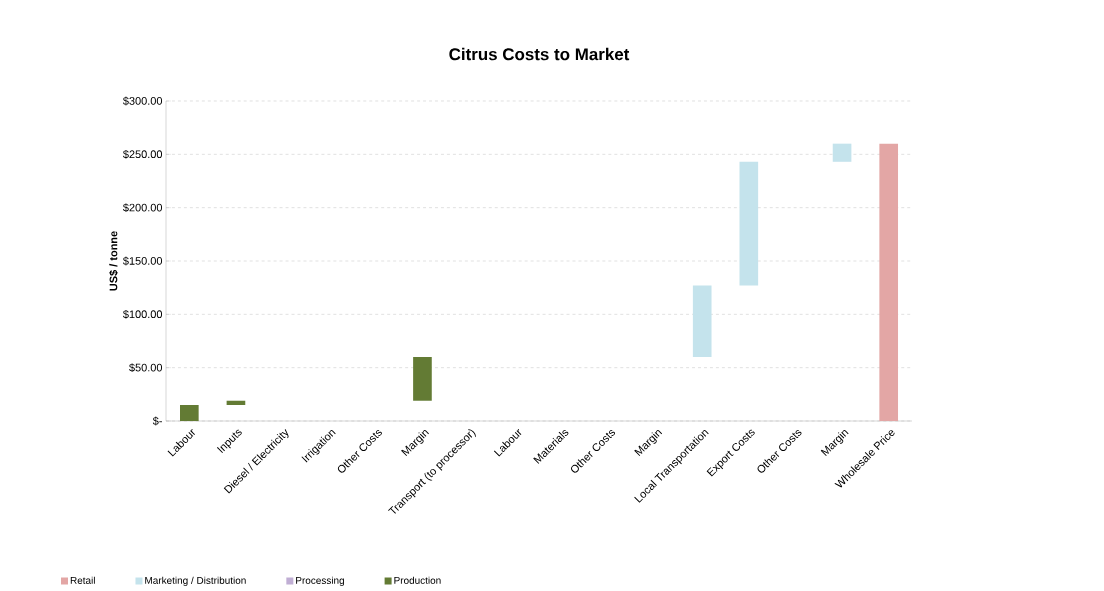 This screenshot has width=1104, height=591. What do you see at coordinates (142, 154) in the screenshot?
I see `y-tick-label: $250.00` at bounding box center [142, 154].